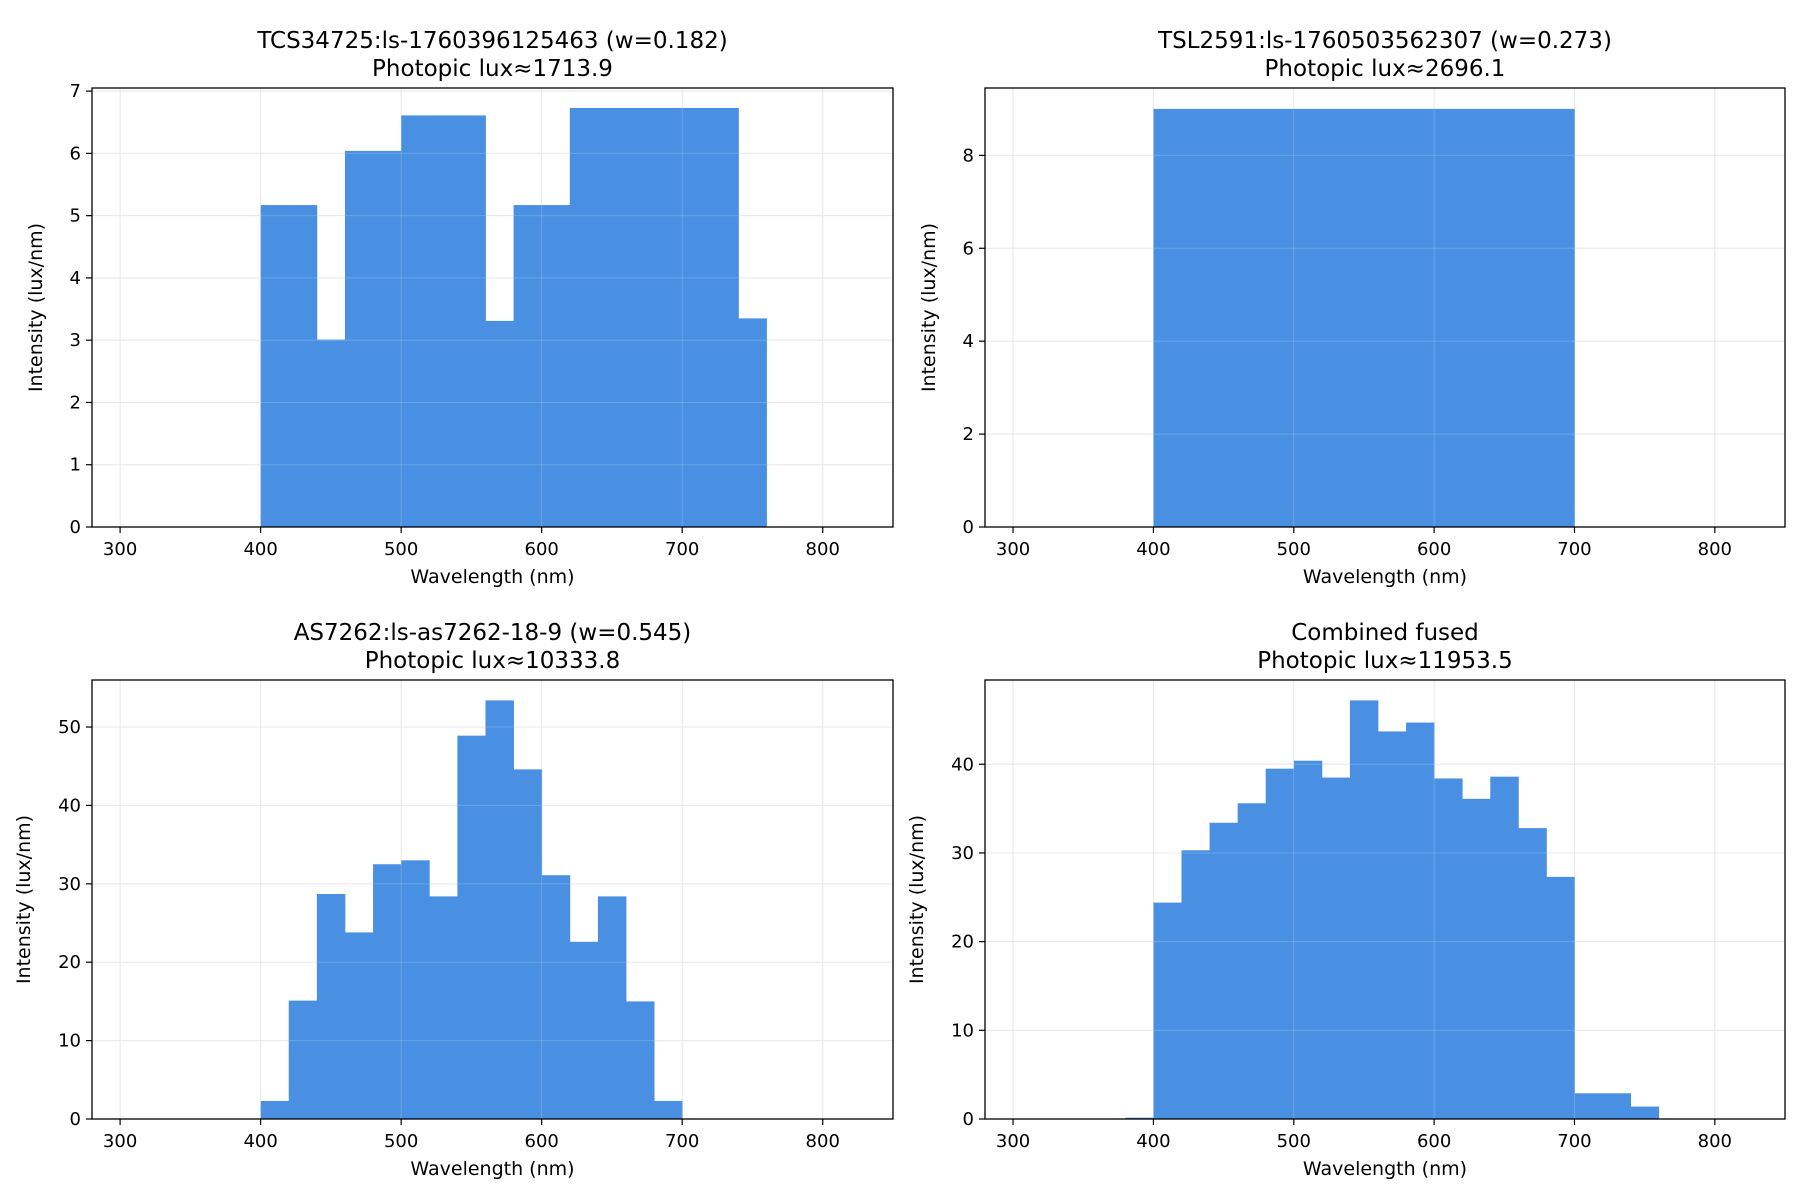  I want to click on chart-subtitle: Photopic lux≈11953.5, so click(1385, 661).